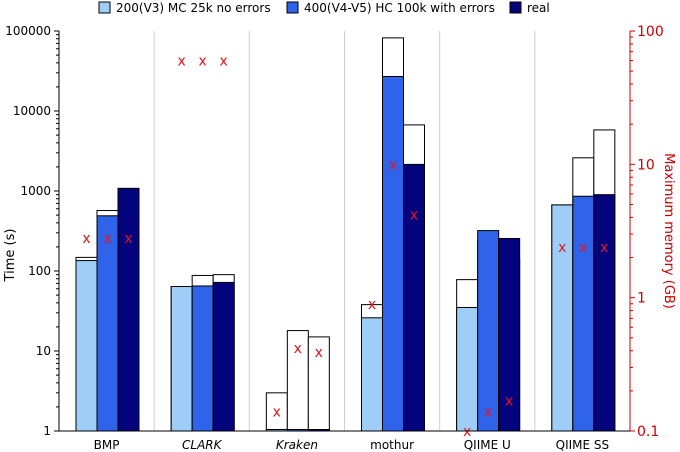  I want to click on y-tick-label: 10000, so click(32, 111).